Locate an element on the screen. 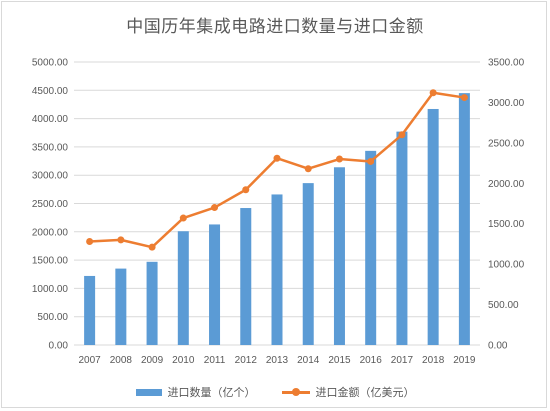  point-2013 is located at coordinates (277, 158).